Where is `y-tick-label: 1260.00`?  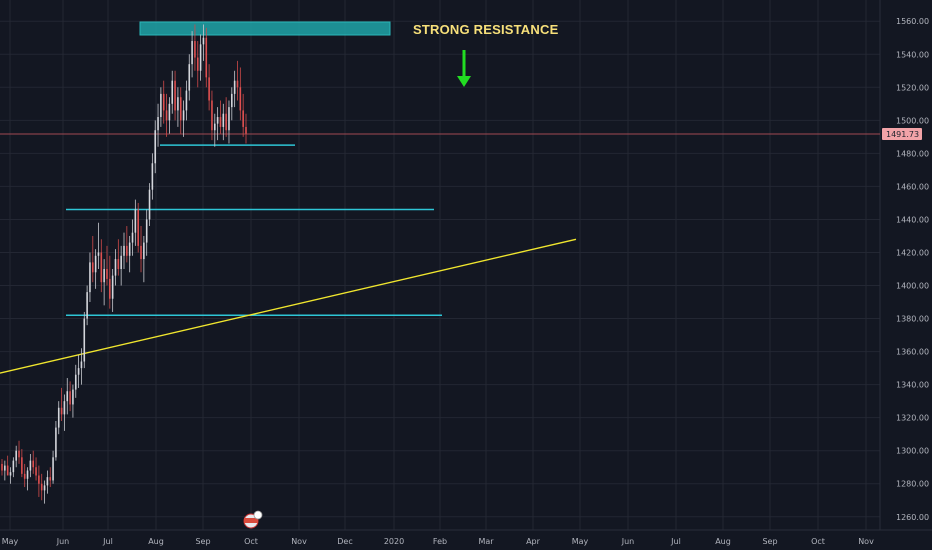
y-tick-label: 1260.00 is located at coordinates (912, 517).